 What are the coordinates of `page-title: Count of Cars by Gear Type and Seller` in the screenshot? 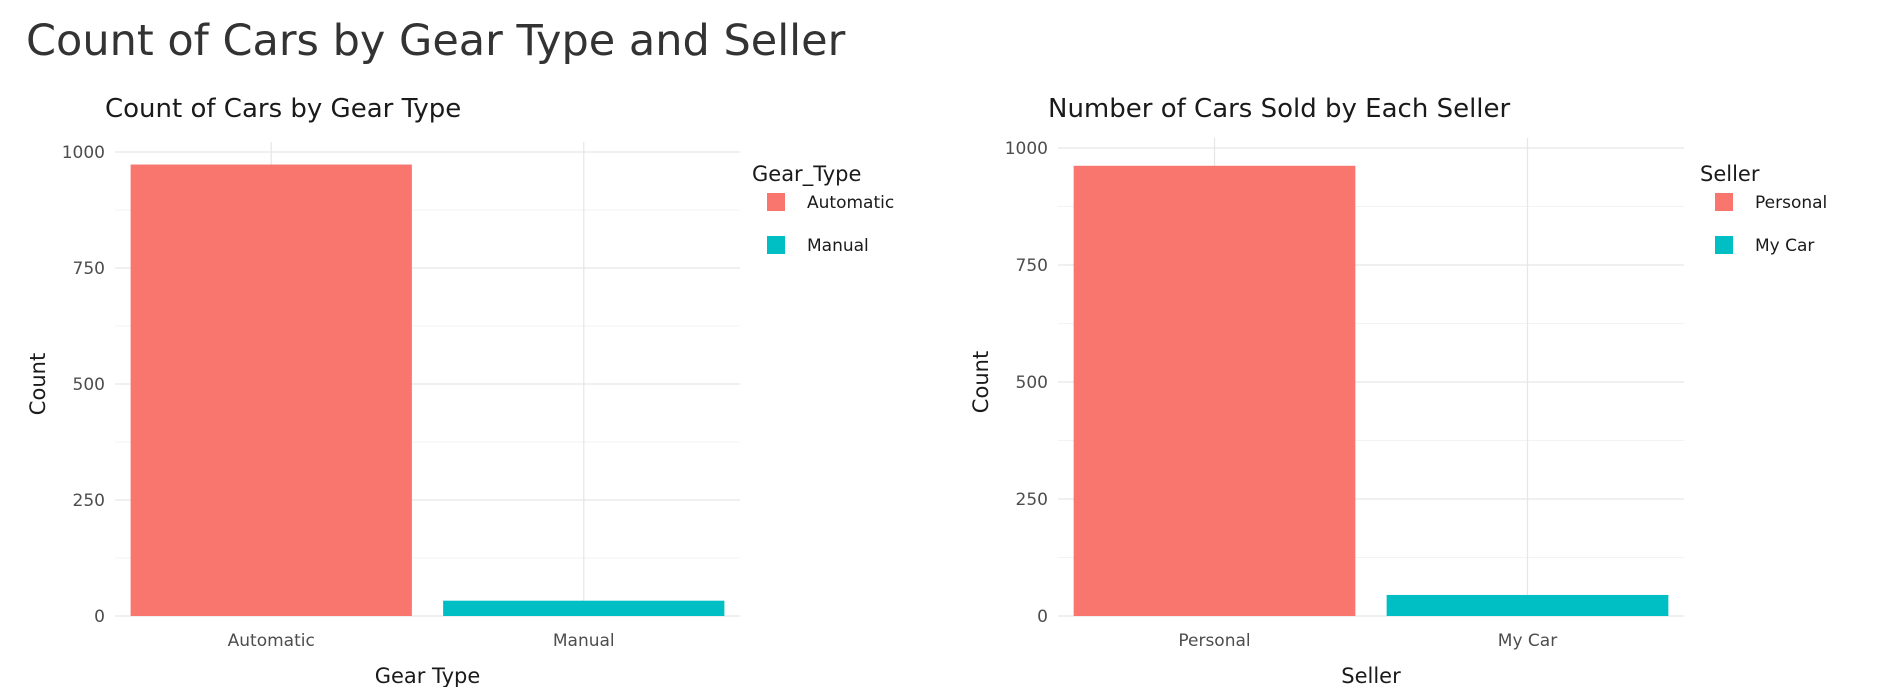 It's located at (436, 41).